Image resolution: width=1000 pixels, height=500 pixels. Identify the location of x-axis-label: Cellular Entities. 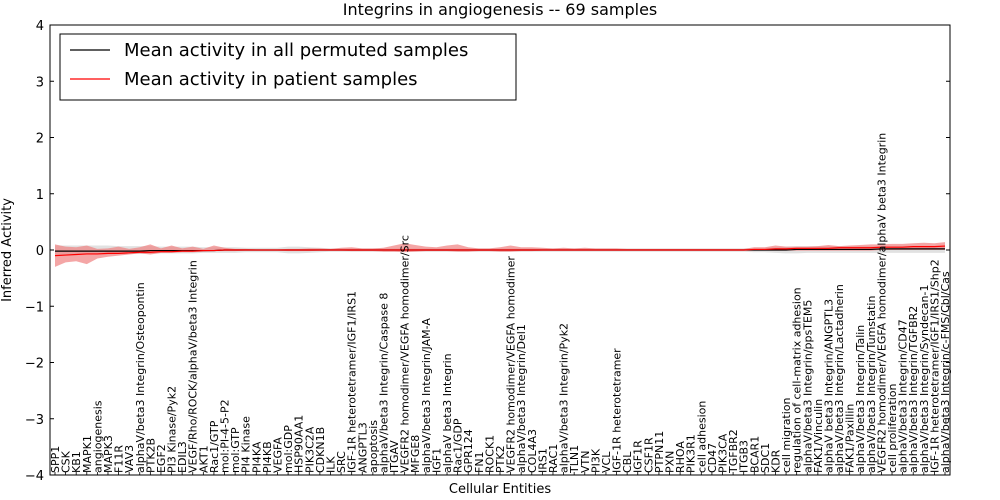
(500, 489).